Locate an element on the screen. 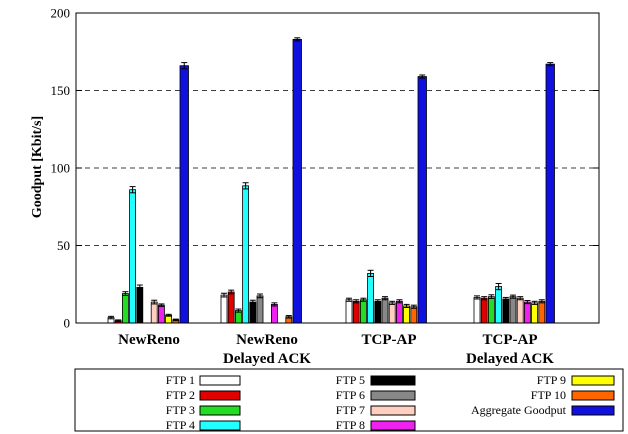 Image resolution: width=628 pixels, height=434 pixels. legend-swatch-aggregate-goodput is located at coordinates (593, 410).